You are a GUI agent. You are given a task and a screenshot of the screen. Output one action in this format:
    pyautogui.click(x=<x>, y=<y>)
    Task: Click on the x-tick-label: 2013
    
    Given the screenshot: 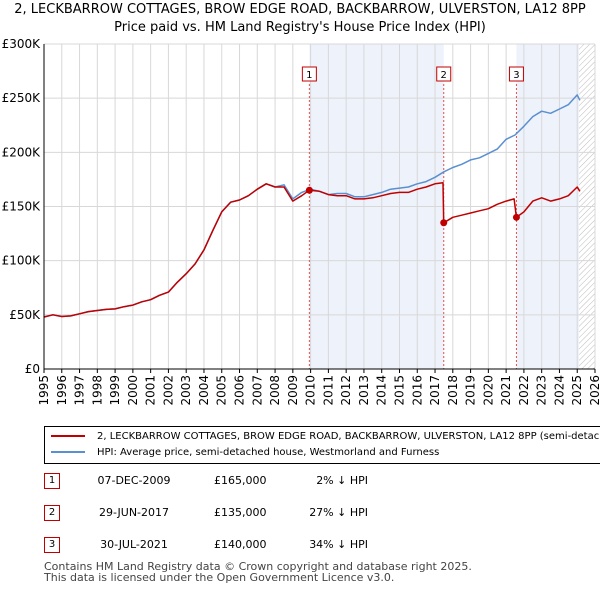 What is the action you would take?
    pyautogui.click(x=364, y=390)
    